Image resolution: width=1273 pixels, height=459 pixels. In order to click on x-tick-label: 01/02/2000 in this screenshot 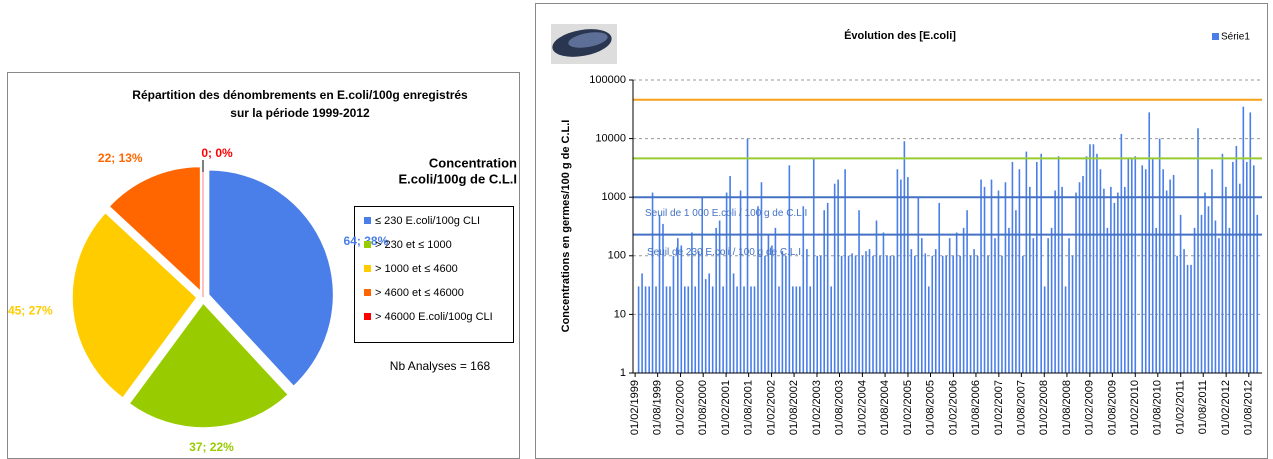, I will do `click(680, 407)`.